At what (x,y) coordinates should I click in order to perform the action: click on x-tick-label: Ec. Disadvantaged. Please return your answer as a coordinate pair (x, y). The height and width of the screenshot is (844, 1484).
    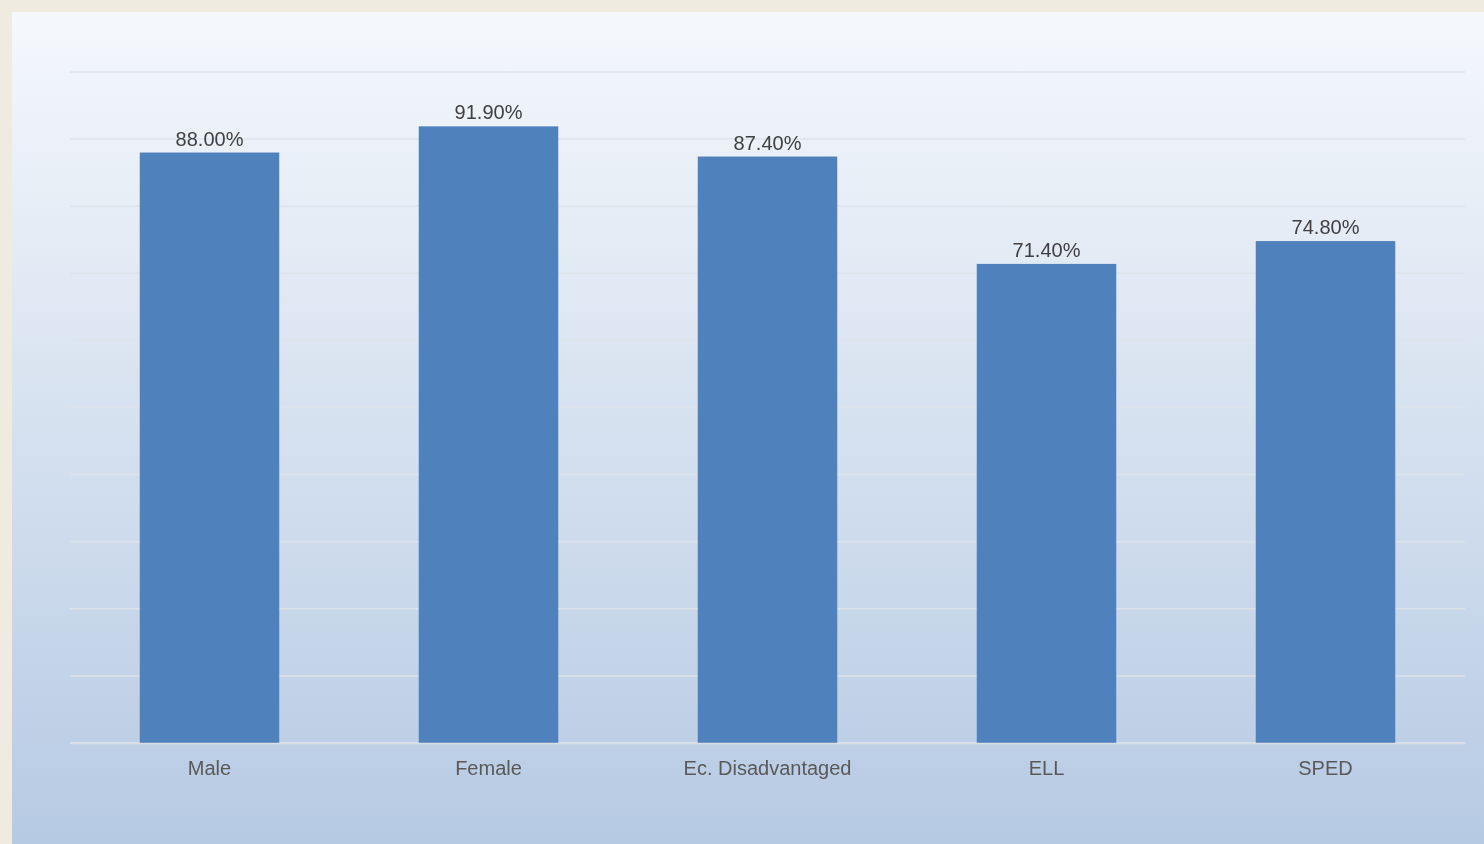
    Looking at the image, I should click on (767, 768).